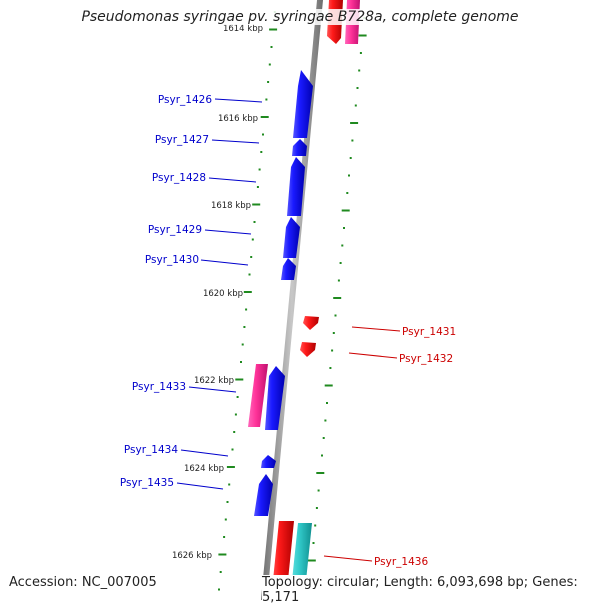  Describe the element at coordinates (151, 450) in the screenshot. I see `gene-label-psyr-1434: Psyr_1434` at that location.